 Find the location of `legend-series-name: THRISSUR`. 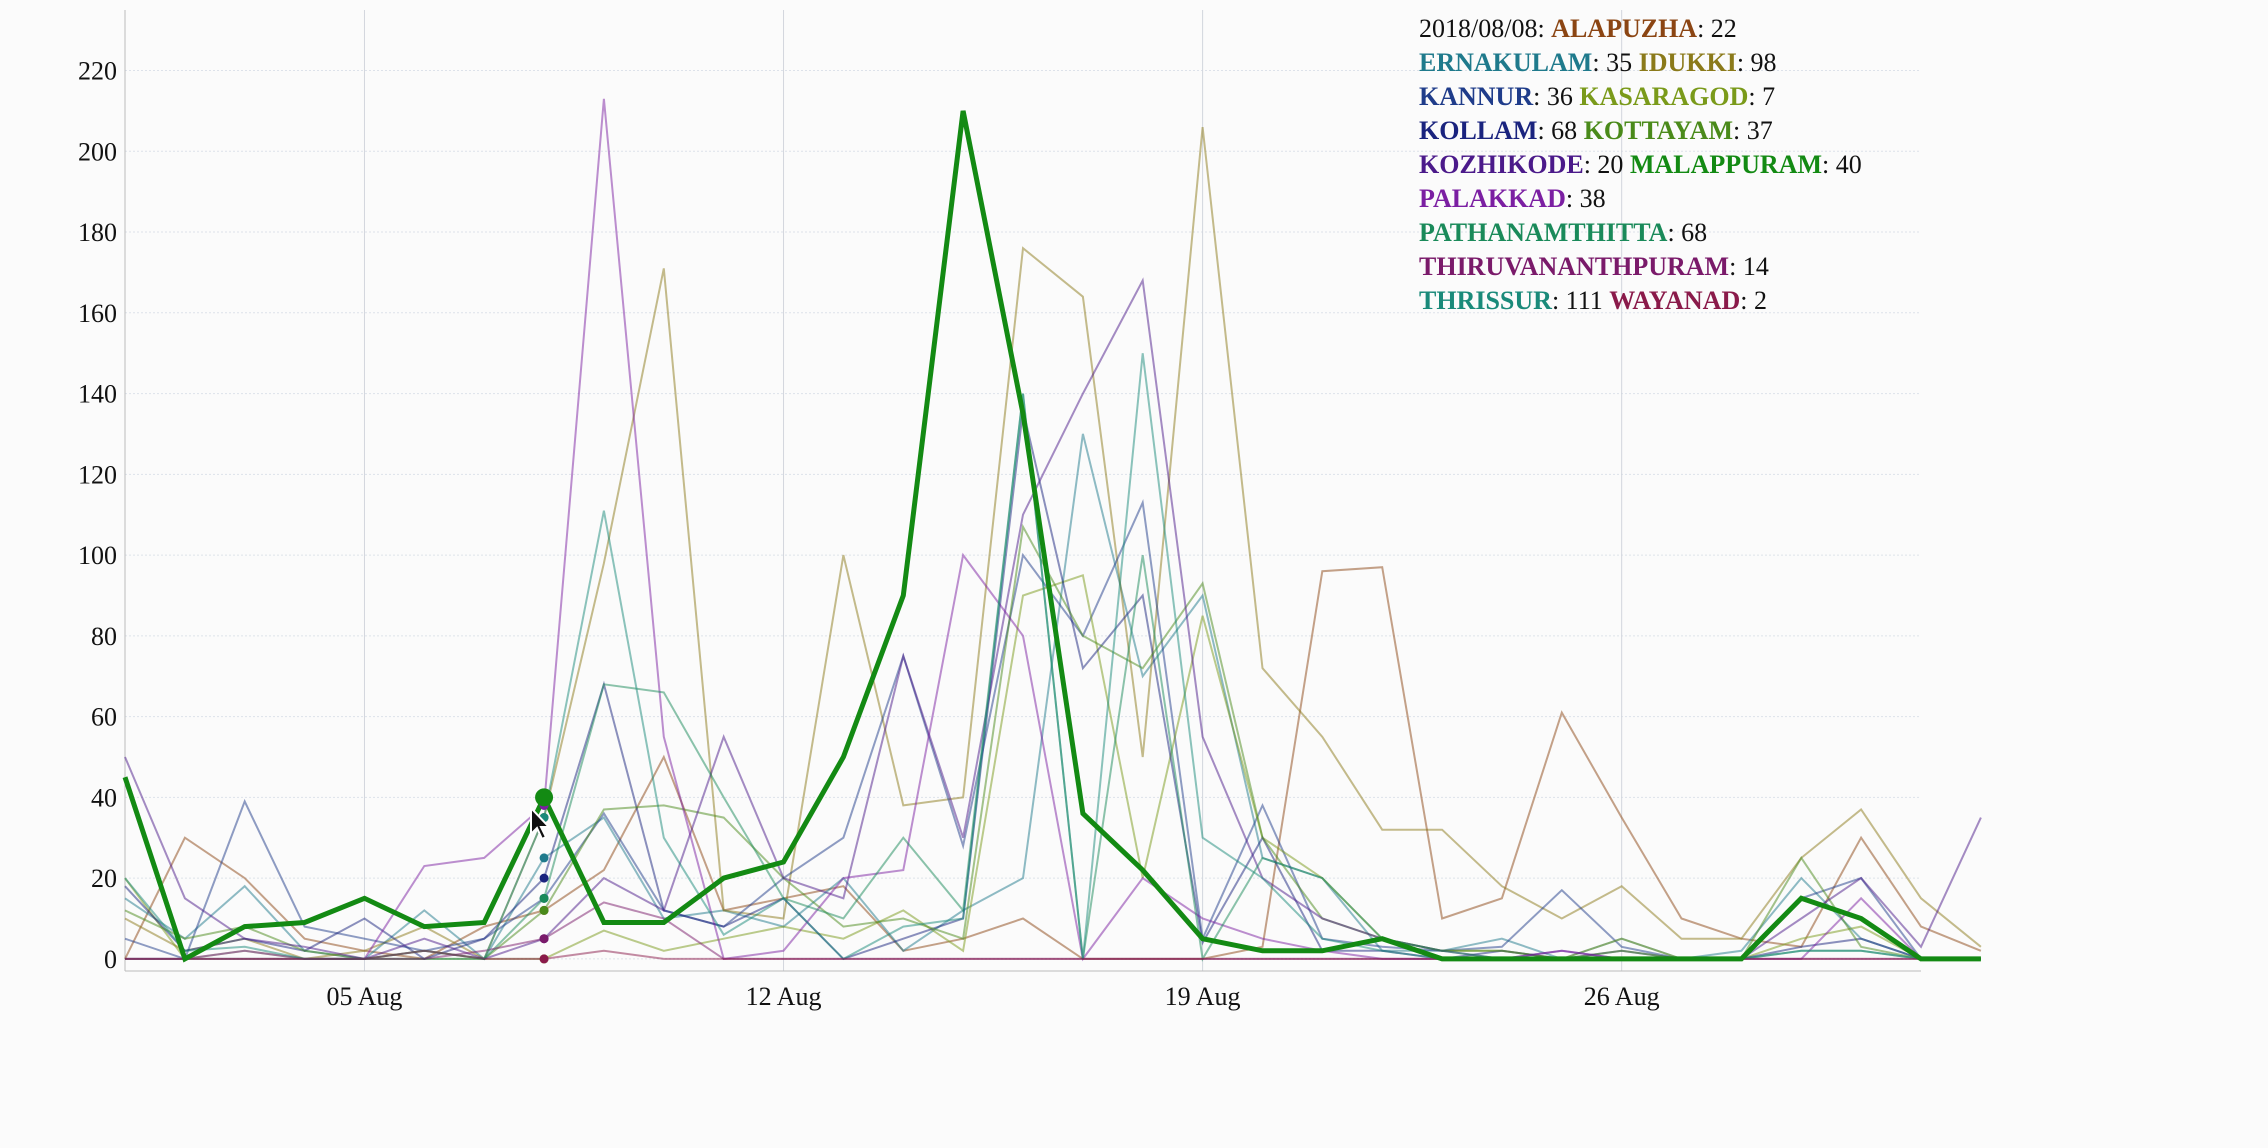

legend-series-name: THRISSUR is located at coordinates (1485, 300).